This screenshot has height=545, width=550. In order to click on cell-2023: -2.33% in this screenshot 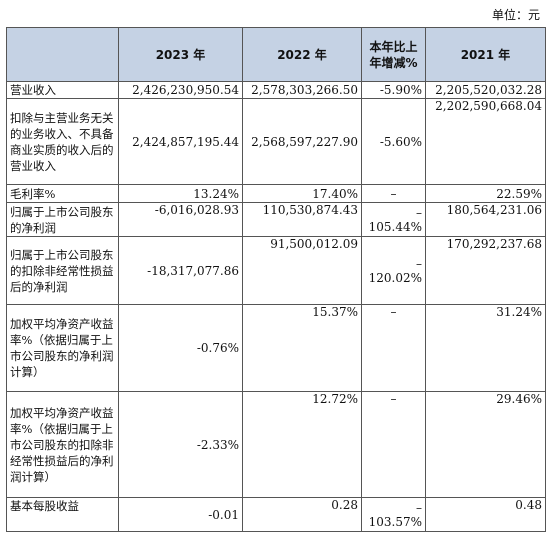, I will do `click(180, 444)`.